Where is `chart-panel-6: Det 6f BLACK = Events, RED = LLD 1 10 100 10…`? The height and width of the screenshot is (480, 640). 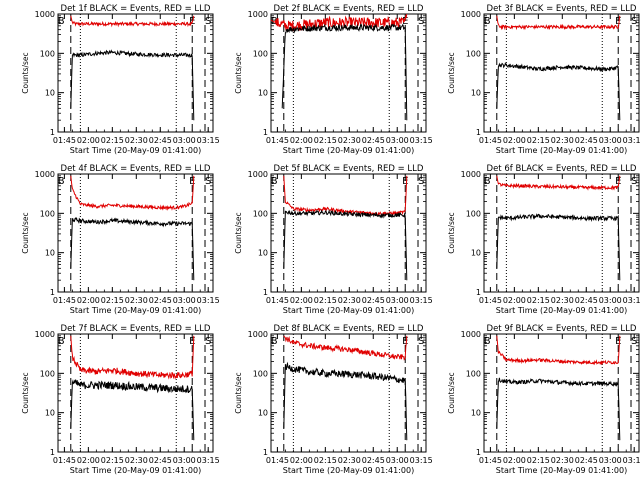 chart-panel-6: Det 6f BLACK = Events, RED = LLD 1 10 100 10… is located at coordinates (543, 239).